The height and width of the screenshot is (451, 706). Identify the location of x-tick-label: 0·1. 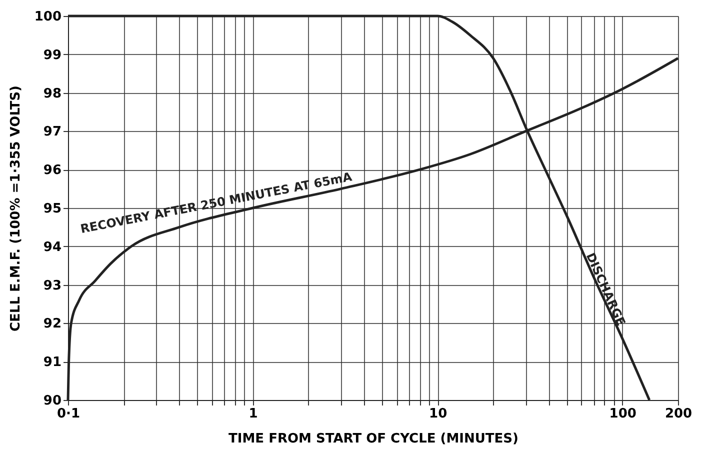
(68, 414).